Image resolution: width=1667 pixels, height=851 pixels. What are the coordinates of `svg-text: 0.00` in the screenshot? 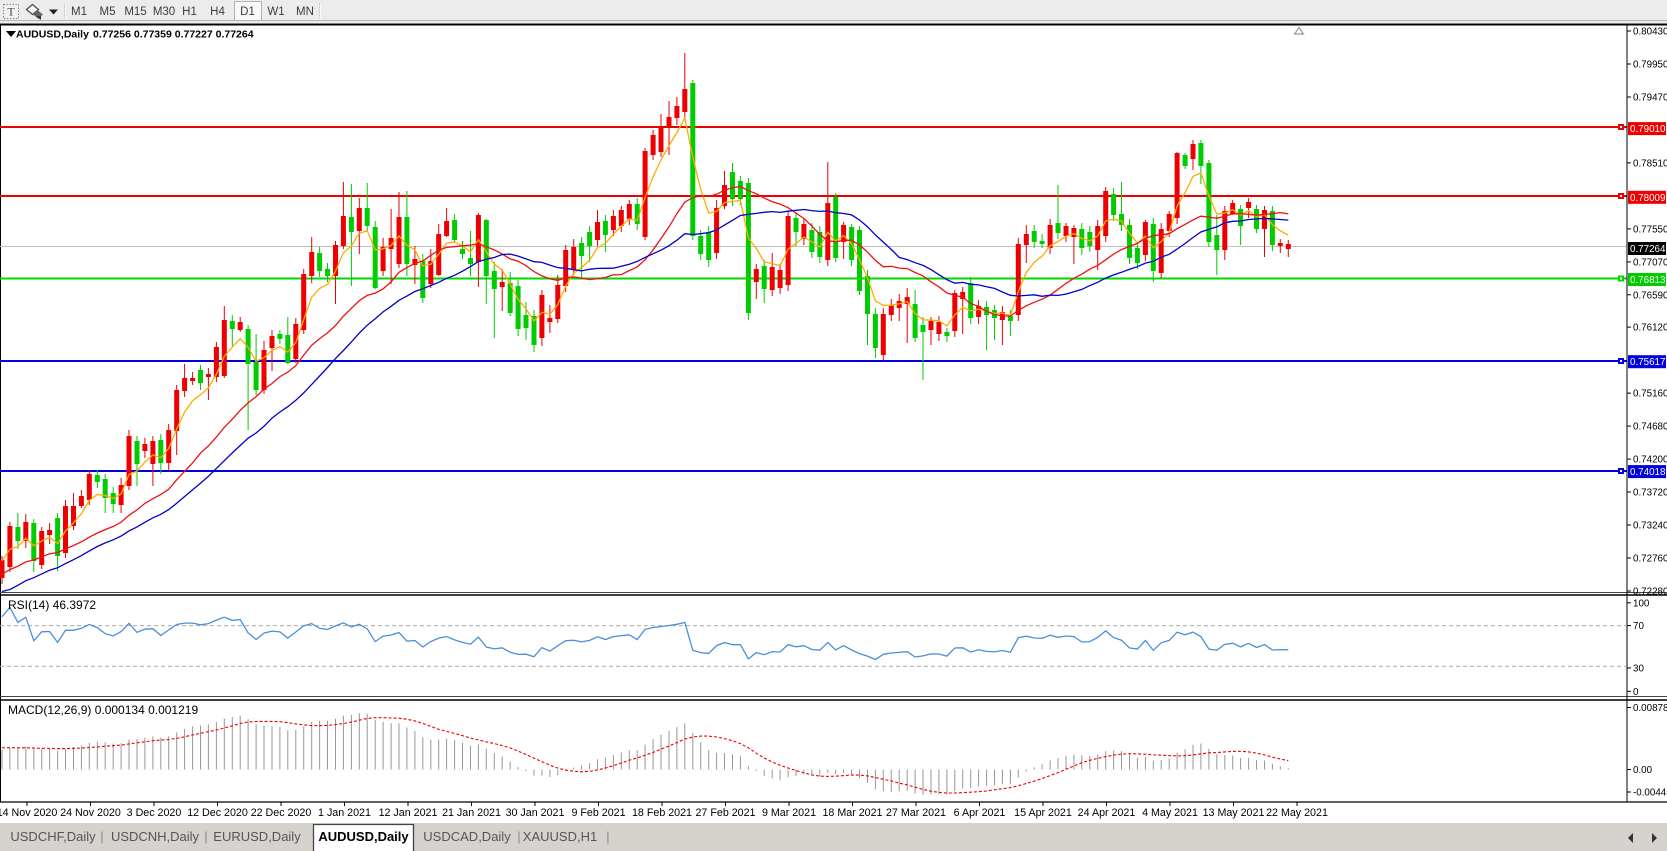 It's located at (1643, 770).